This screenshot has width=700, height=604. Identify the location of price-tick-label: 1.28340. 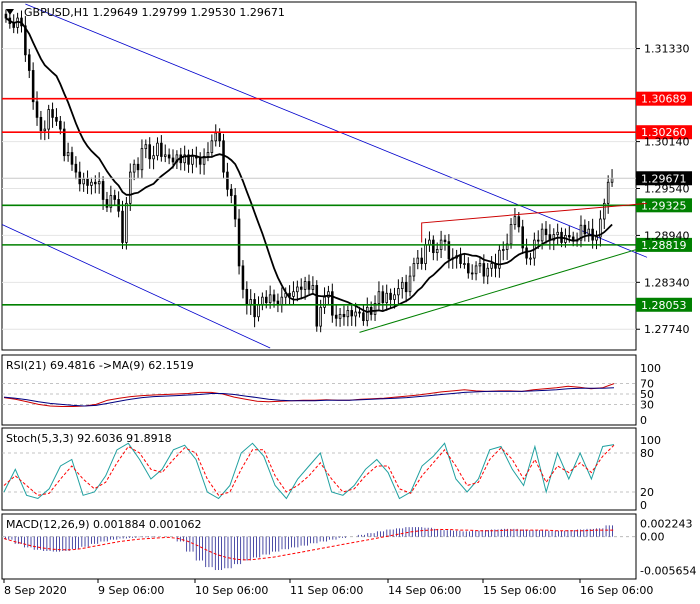
(667, 282).